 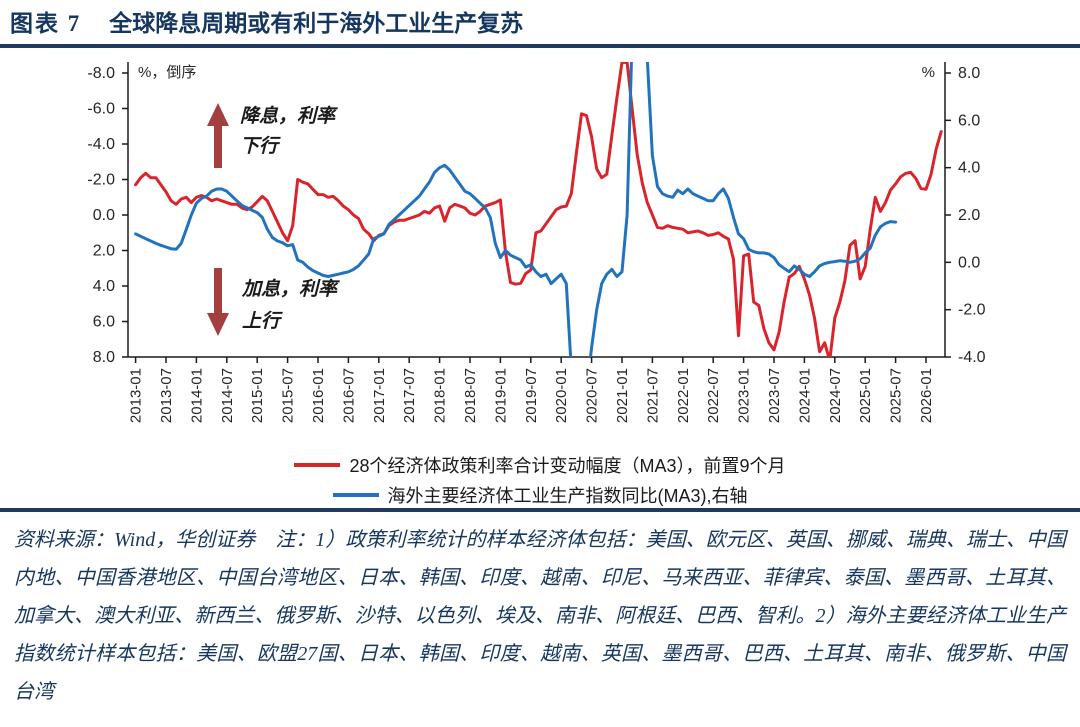 I want to click on x-axis-tick-label: 2025-01, so click(x=865, y=395).